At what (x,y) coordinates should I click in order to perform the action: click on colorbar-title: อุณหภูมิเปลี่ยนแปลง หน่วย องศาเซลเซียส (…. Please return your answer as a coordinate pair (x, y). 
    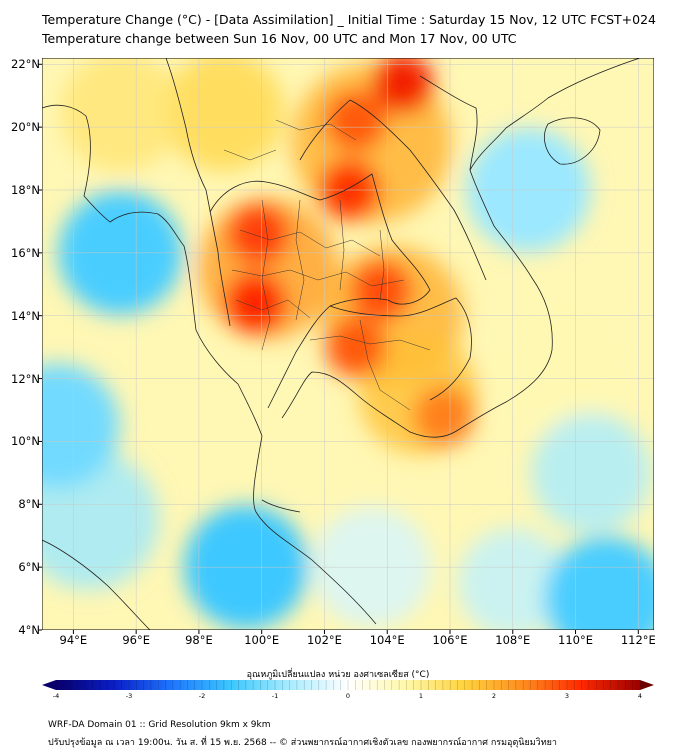
    Looking at the image, I should click on (338, 675).